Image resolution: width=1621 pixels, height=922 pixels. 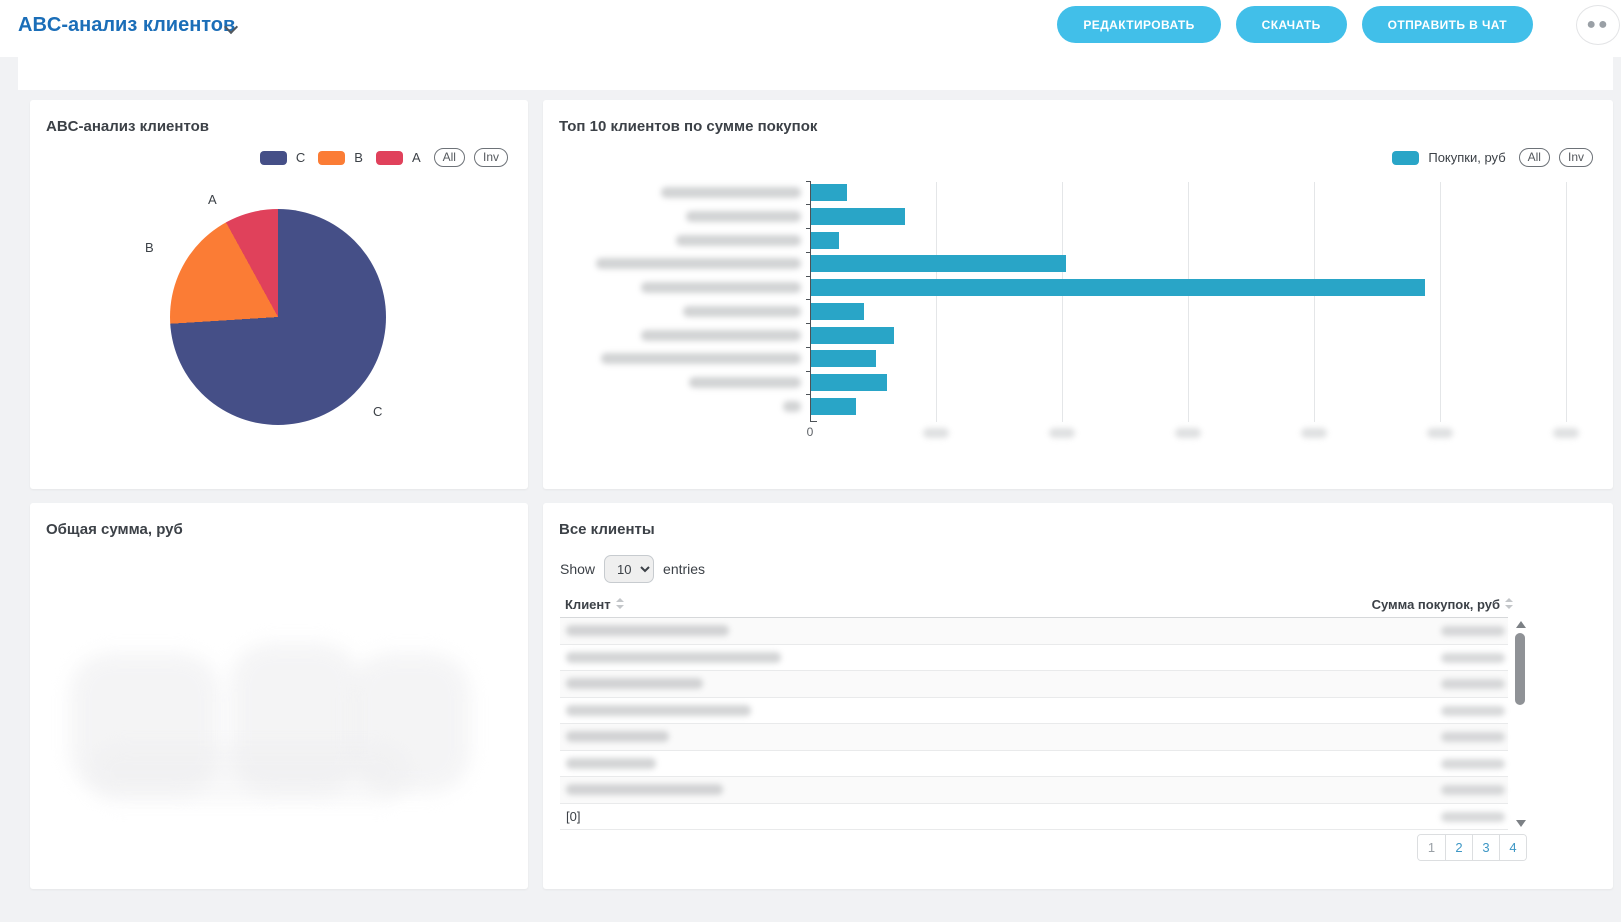 What do you see at coordinates (1467, 157) in the screenshot?
I see `legend-label: Покупки, руб` at bounding box center [1467, 157].